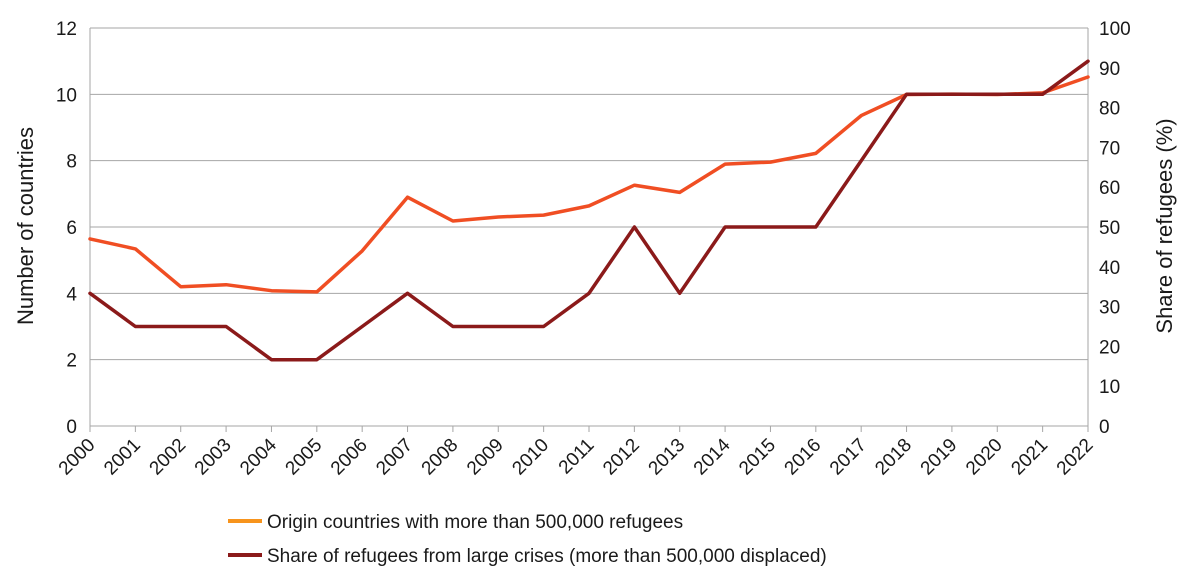  Describe the element at coordinates (1109, 387) in the screenshot. I see `right-tick-label: 10` at that location.